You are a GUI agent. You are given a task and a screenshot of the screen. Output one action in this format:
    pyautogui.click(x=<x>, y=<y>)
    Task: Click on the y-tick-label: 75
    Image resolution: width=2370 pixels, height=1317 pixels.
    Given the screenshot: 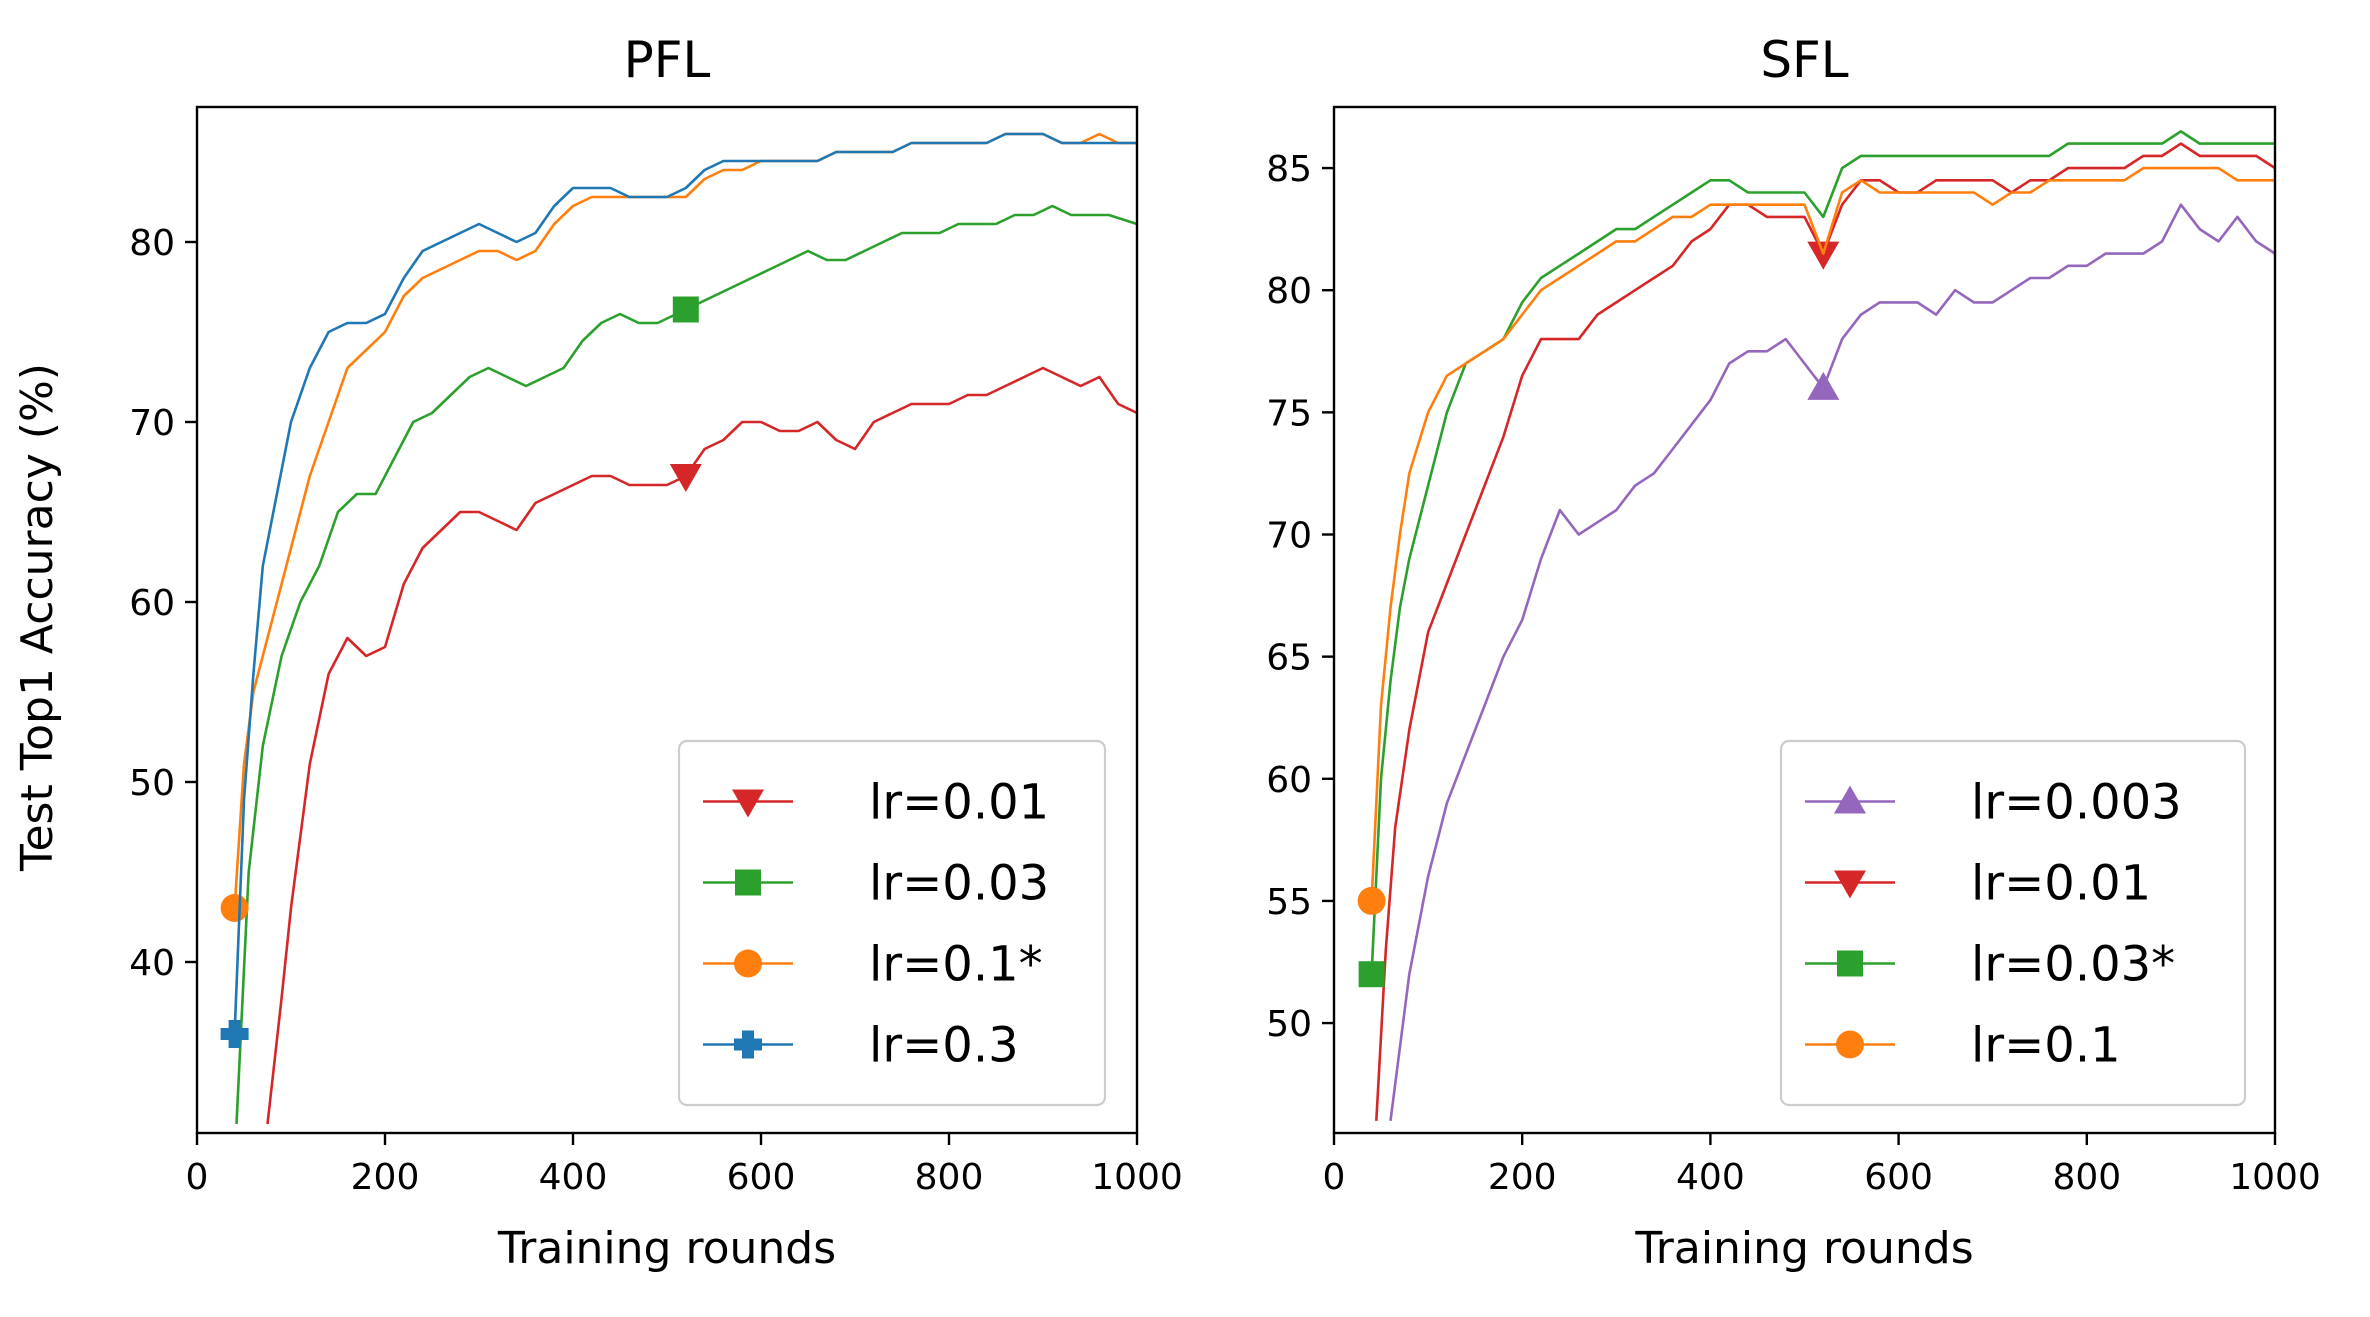 What is the action you would take?
    pyautogui.click(x=1289, y=413)
    